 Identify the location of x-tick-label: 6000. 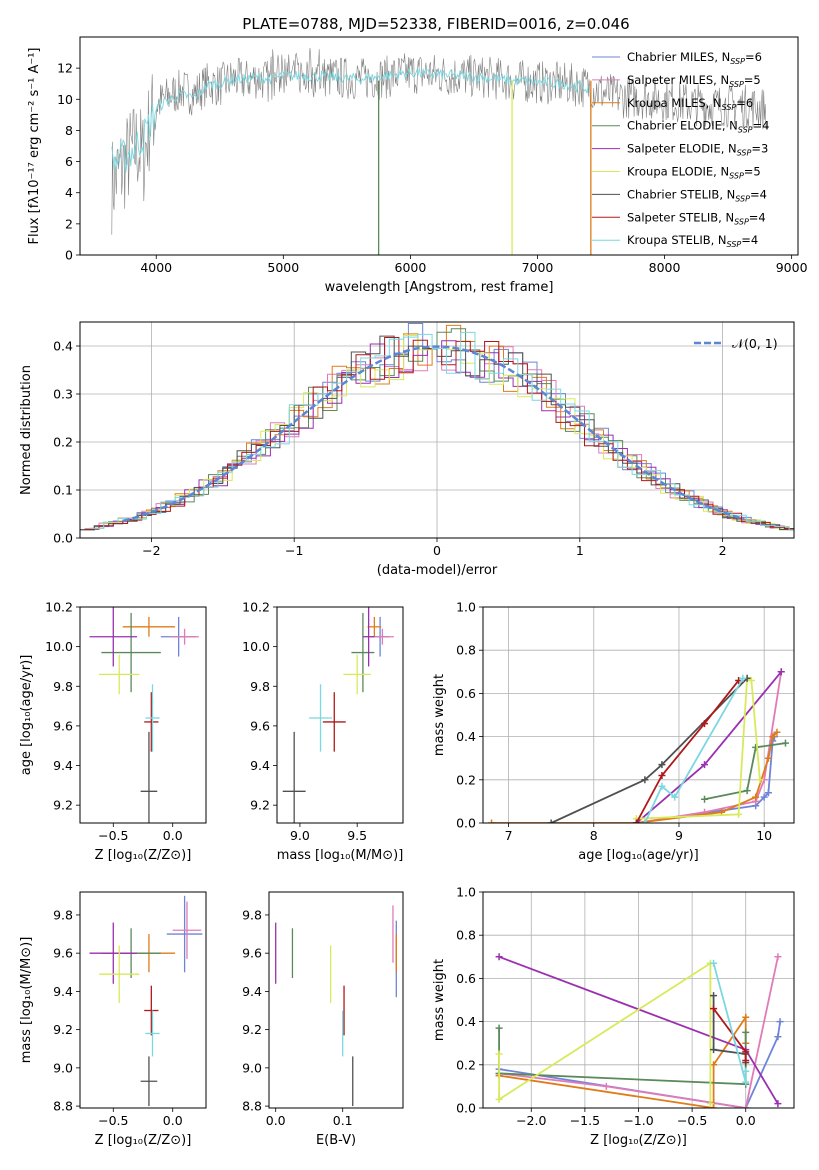
(411, 267).